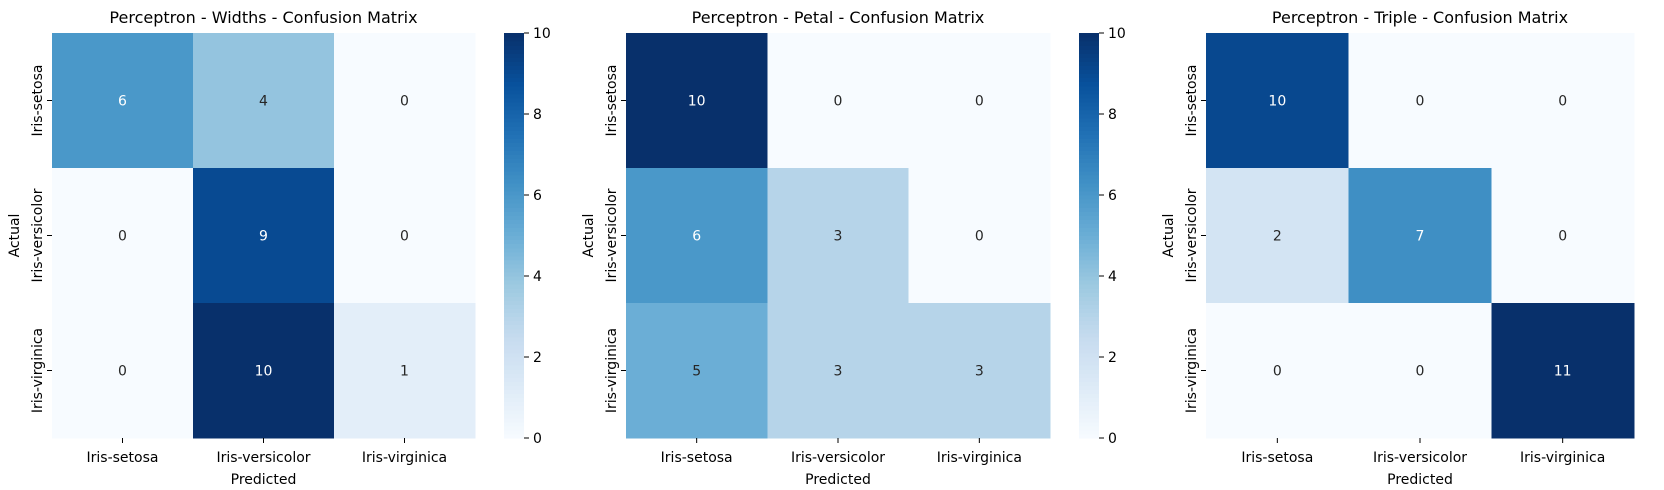 This screenshot has width=1664, height=490. What do you see at coordinates (979, 458) in the screenshot?
I see `x-tick-label: Iris-virginica` at bounding box center [979, 458].